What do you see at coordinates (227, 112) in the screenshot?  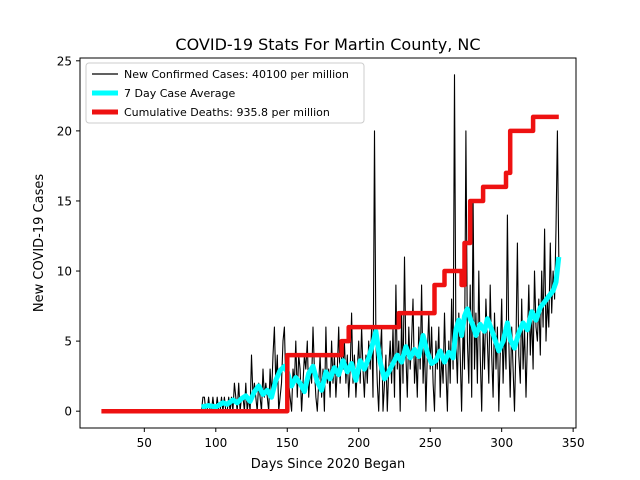 I see `legend-label-cumulative-deaths: Cumulative Deaths: 935.8 per million` at bounding box center [227, 112].